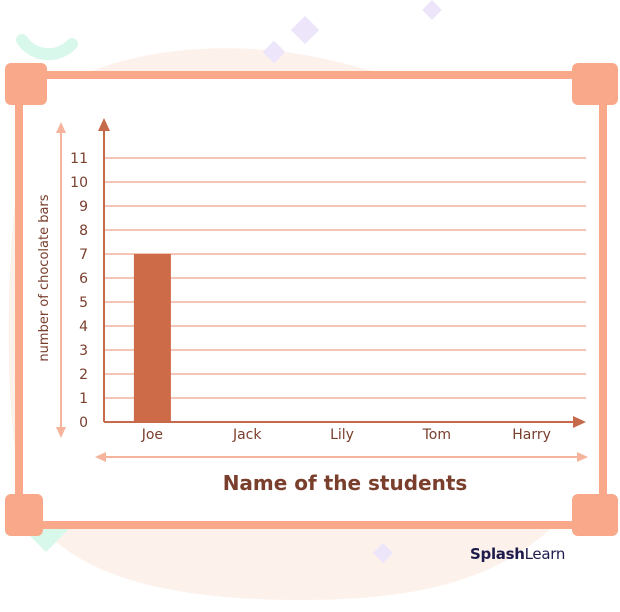 The width and height of the screenshot is (620, 612). What do you see at coordinates (497, 554) in the screenshot?
I see `brand-name-part1: Splash` at bounding box center [497, 554].